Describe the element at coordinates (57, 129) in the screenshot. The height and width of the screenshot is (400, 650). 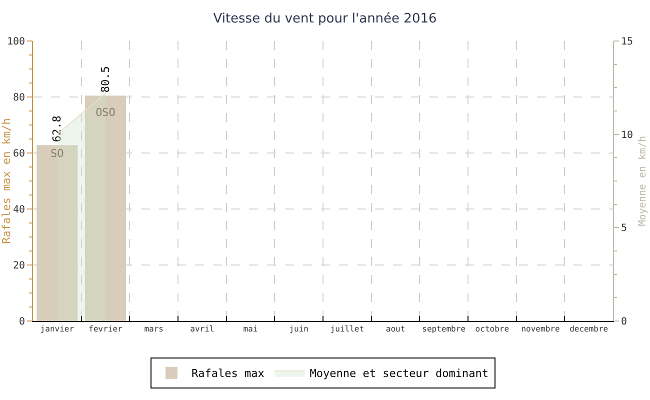
I see `data-label: 62.8` at that location.